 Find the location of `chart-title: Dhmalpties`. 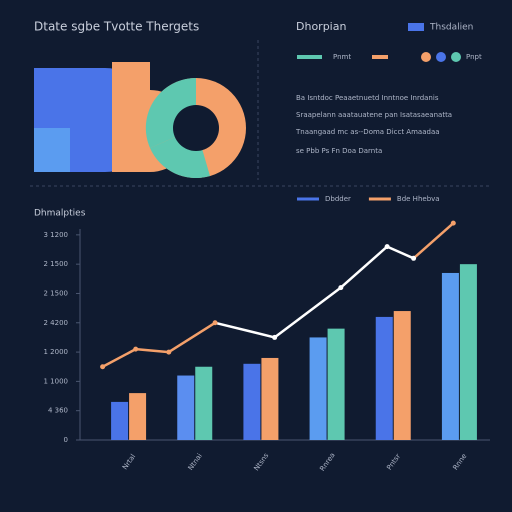

chart-title: Dhmalpties is located at coordinates (60, 214).